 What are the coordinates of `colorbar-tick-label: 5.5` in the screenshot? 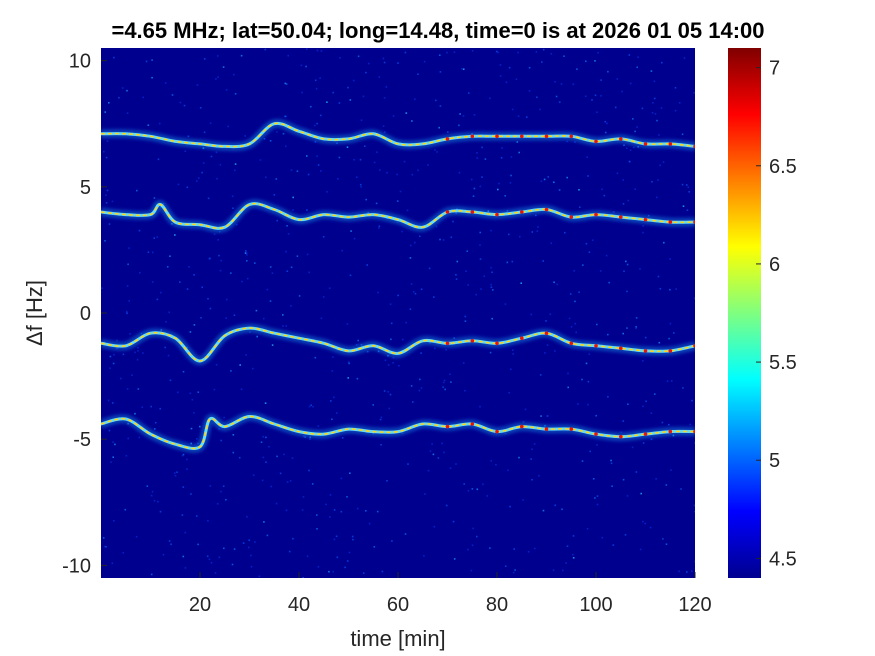 It's located at (783, 363).